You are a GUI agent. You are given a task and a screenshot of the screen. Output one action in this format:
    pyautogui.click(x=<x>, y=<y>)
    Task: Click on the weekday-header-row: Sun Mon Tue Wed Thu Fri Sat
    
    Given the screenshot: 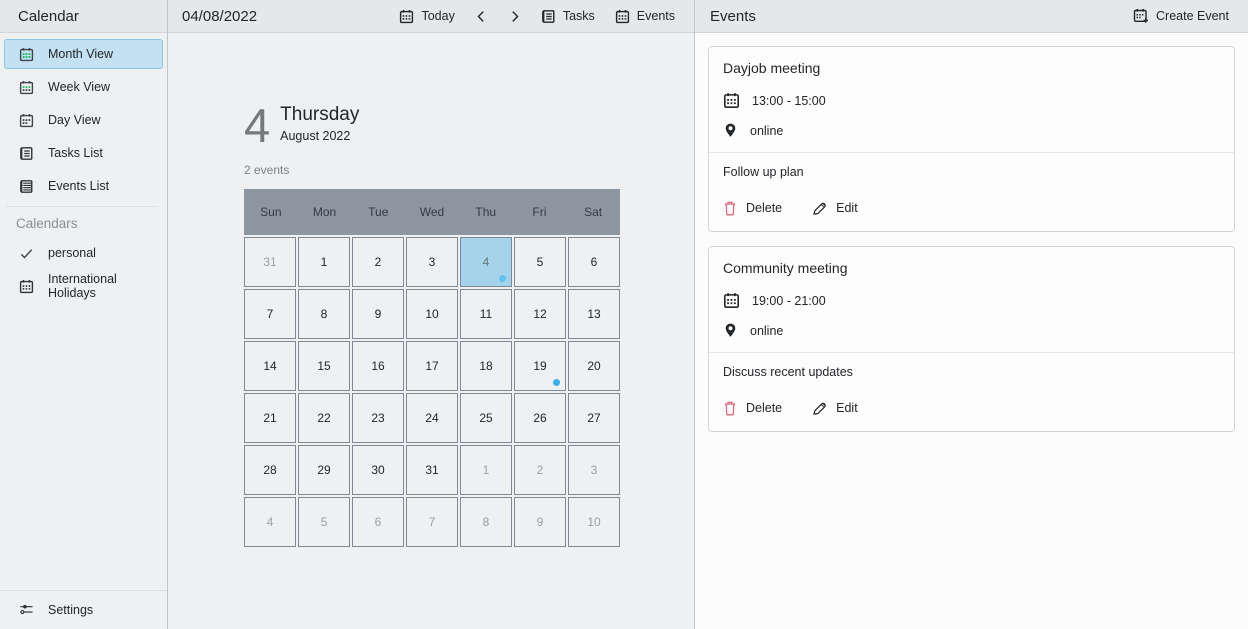 What is the action you would take?
    pyautogui.click(x=432, y=212)
    